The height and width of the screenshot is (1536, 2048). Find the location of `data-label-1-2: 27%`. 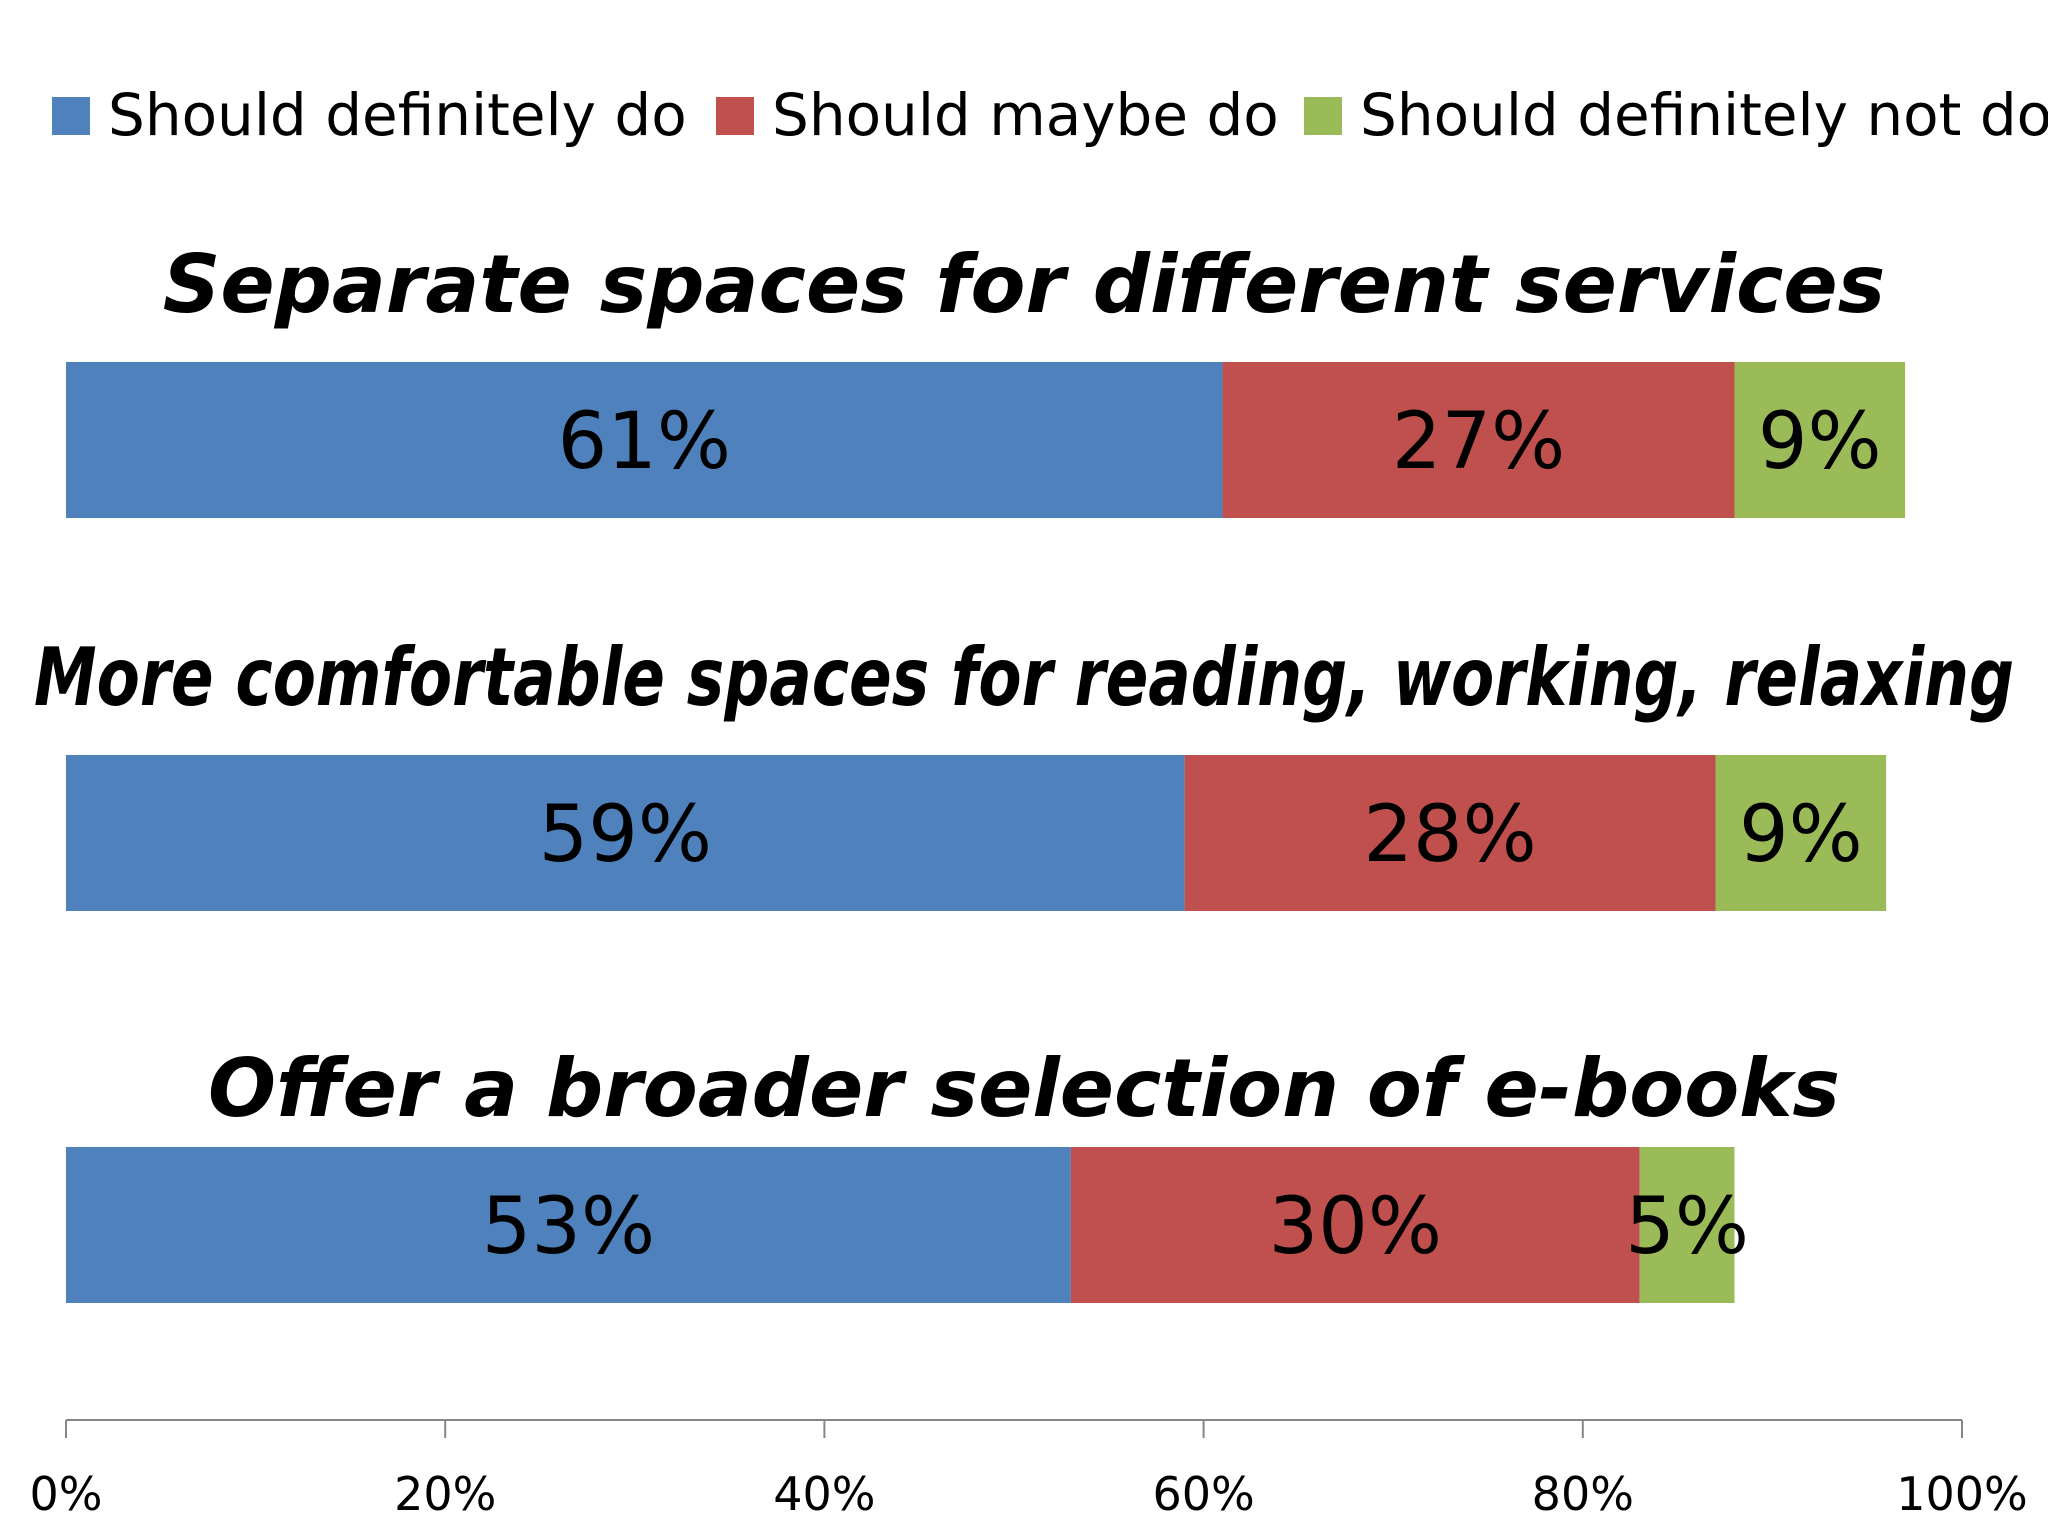

data-label-1-2: 27% is located at coordinates (1478, 442).